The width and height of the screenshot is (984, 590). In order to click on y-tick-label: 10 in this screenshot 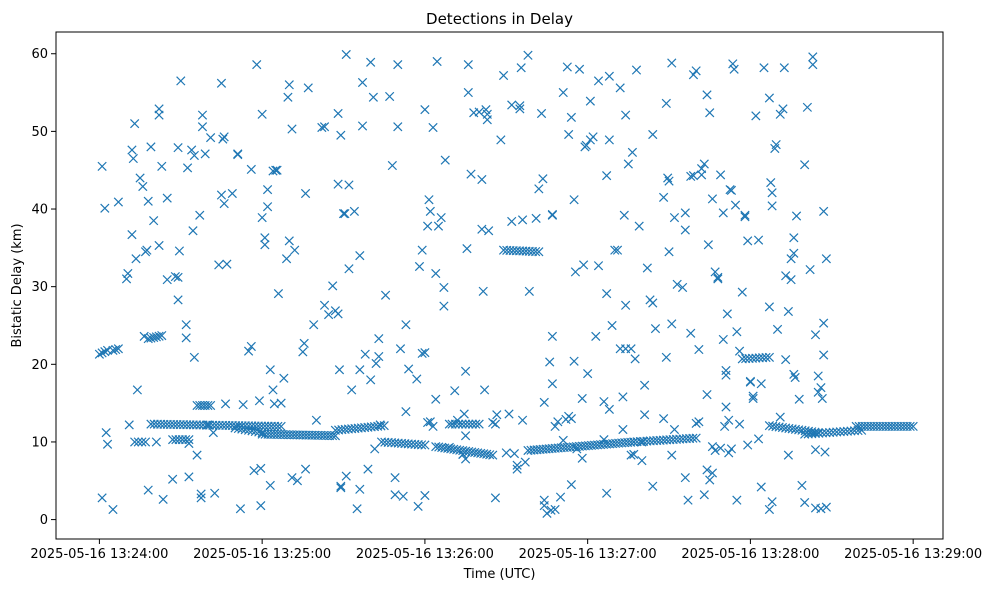, I will do `click(39, 442)`.